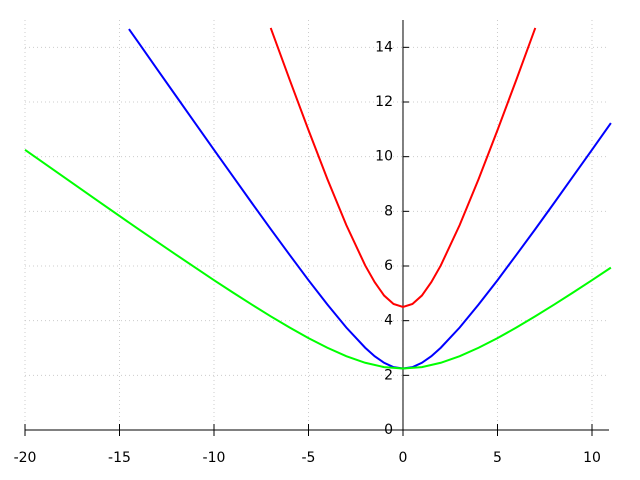 The height and width of the screenshot is (480, 640). Describe the element at coordinates (384, 157) in the screenshot. I see `y-tick-label: 10` at that location.